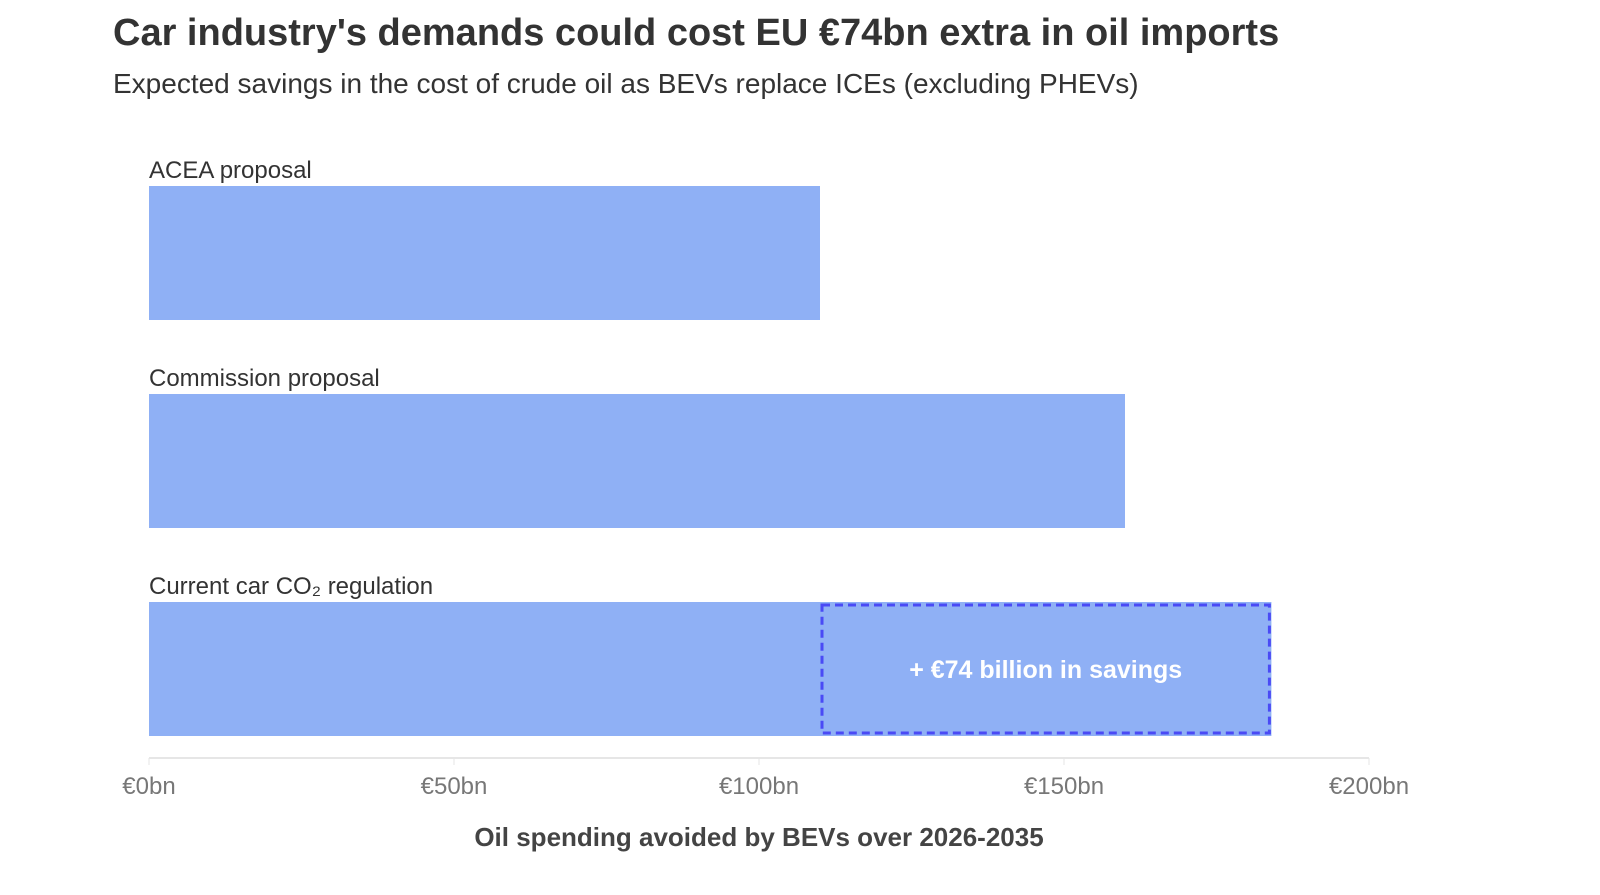  Describe the element at coordinates (230, 170) in the screenshot. I see `category-label: ACEA proposal` at that location.